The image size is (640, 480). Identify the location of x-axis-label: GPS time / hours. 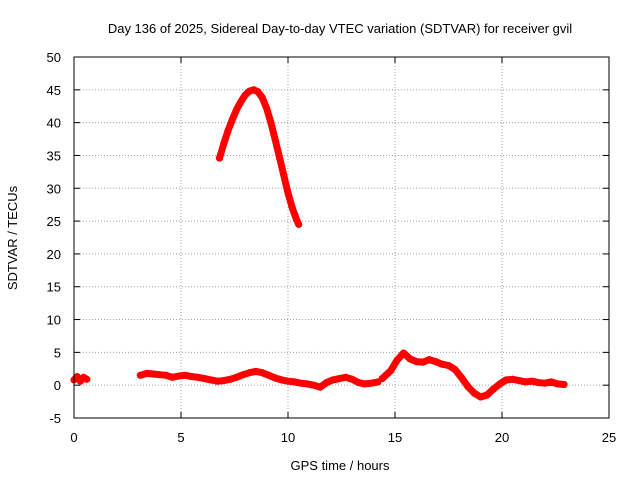
(340, 465).